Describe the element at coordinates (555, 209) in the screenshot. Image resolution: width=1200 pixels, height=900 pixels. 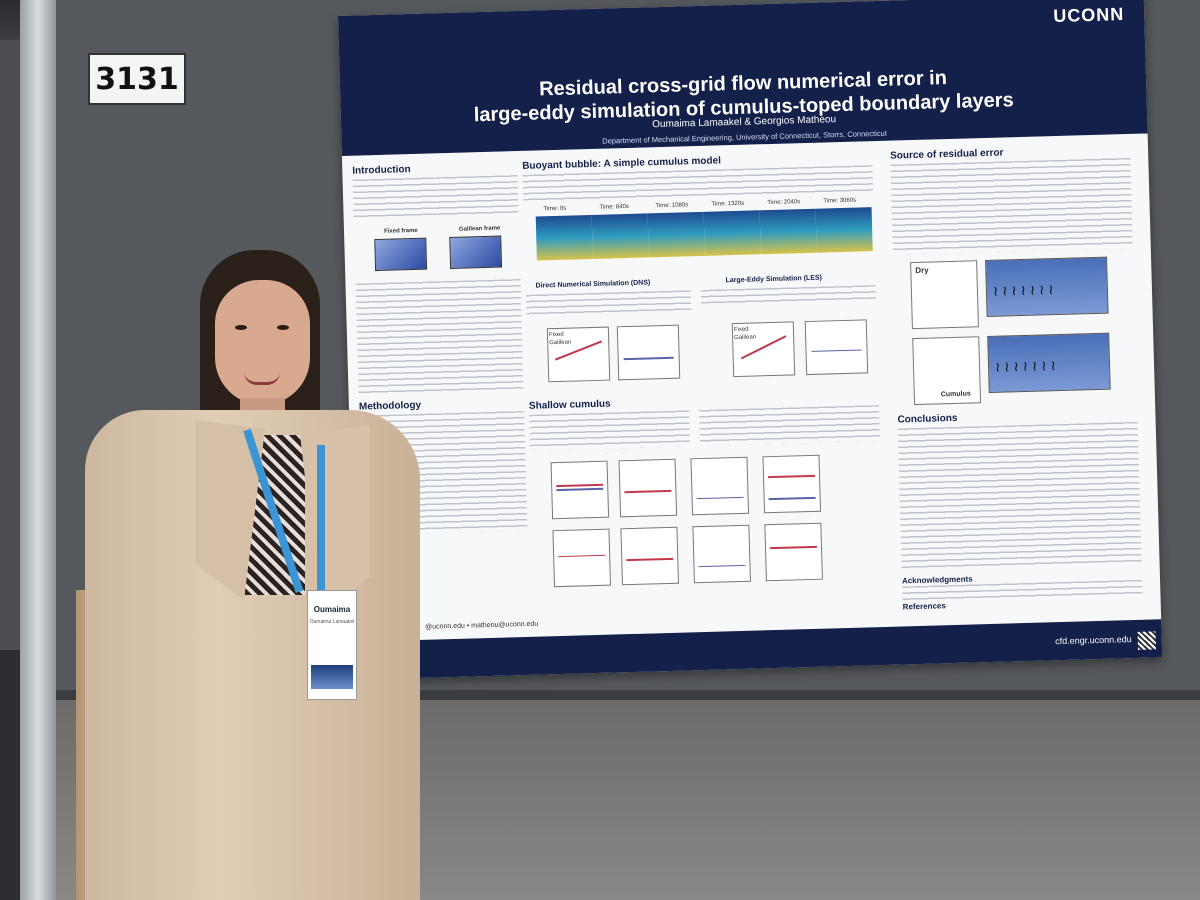
I see `time-0: Time: 0s` at that location.